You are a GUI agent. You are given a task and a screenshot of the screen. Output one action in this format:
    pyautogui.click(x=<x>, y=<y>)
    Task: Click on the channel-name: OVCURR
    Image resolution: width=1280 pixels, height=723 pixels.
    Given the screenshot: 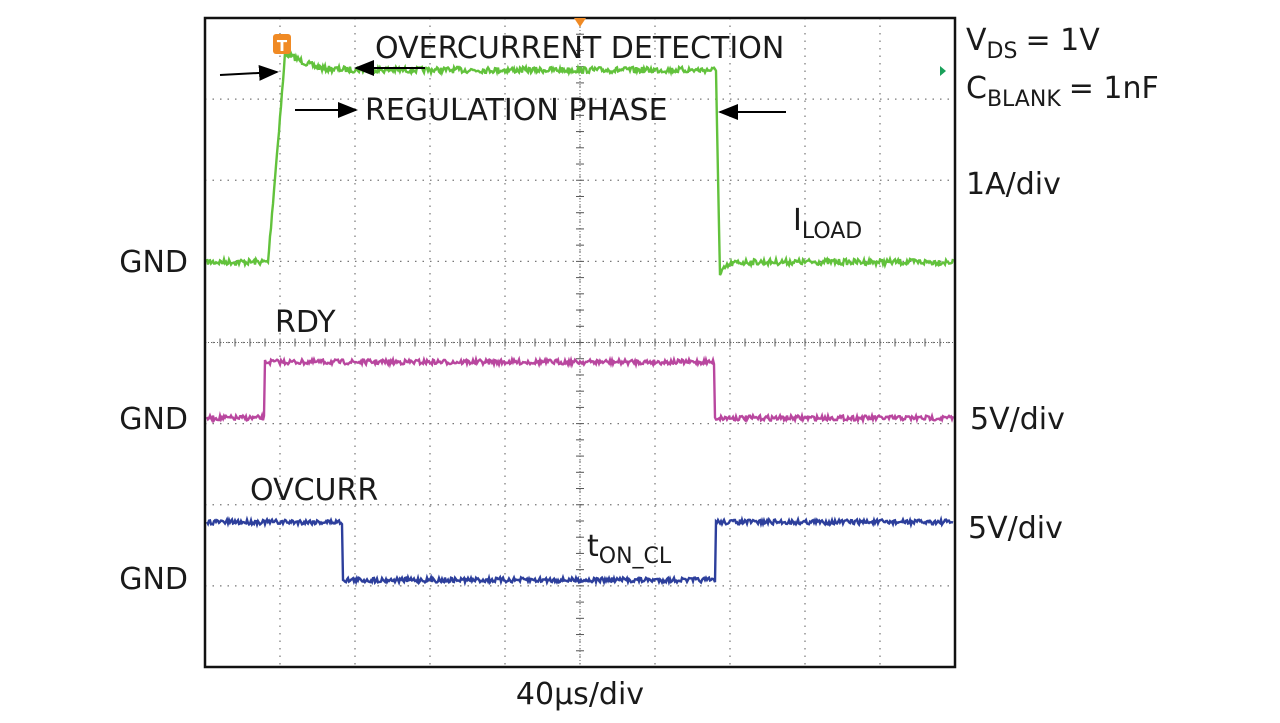 What is the action you would take?
    pyautogui.click(x=314, y=490)
    